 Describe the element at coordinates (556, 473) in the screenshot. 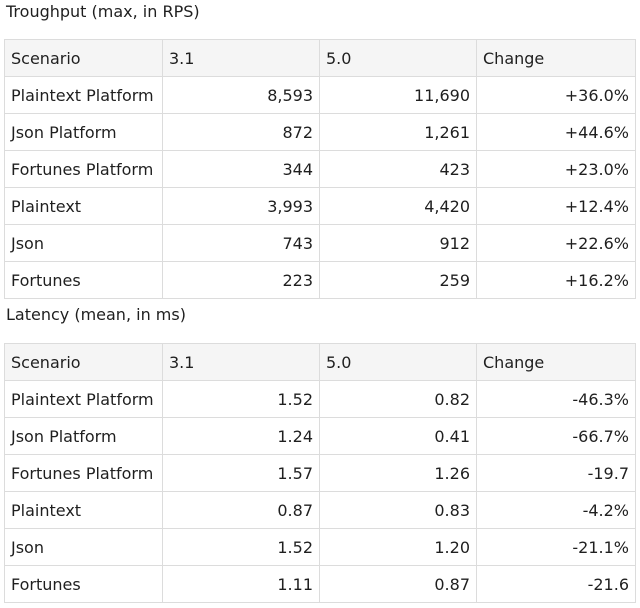

I see `change-cell: -19.7` at that location.